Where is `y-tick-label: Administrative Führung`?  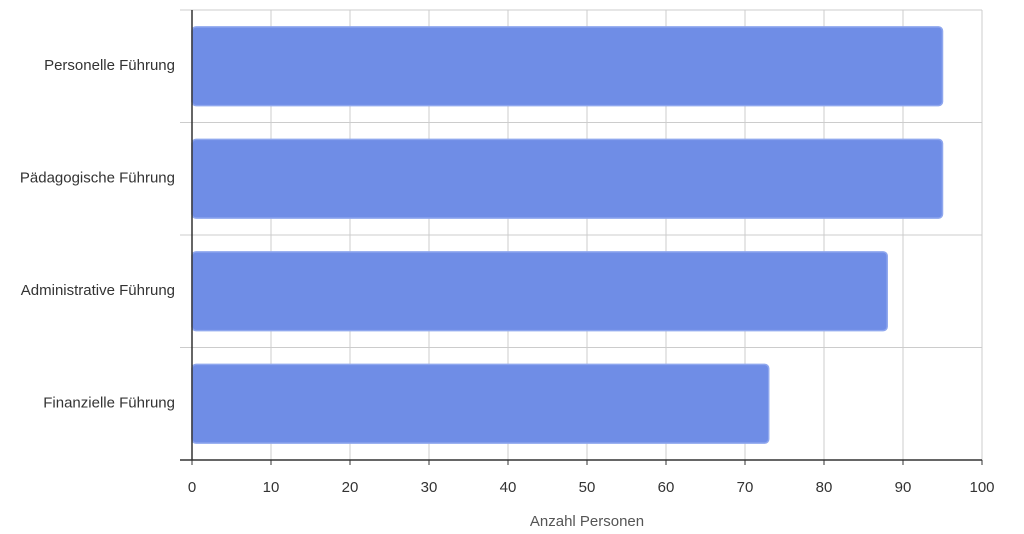 y-tick-label: Administrative Führung is located at coordinates (98, 290).